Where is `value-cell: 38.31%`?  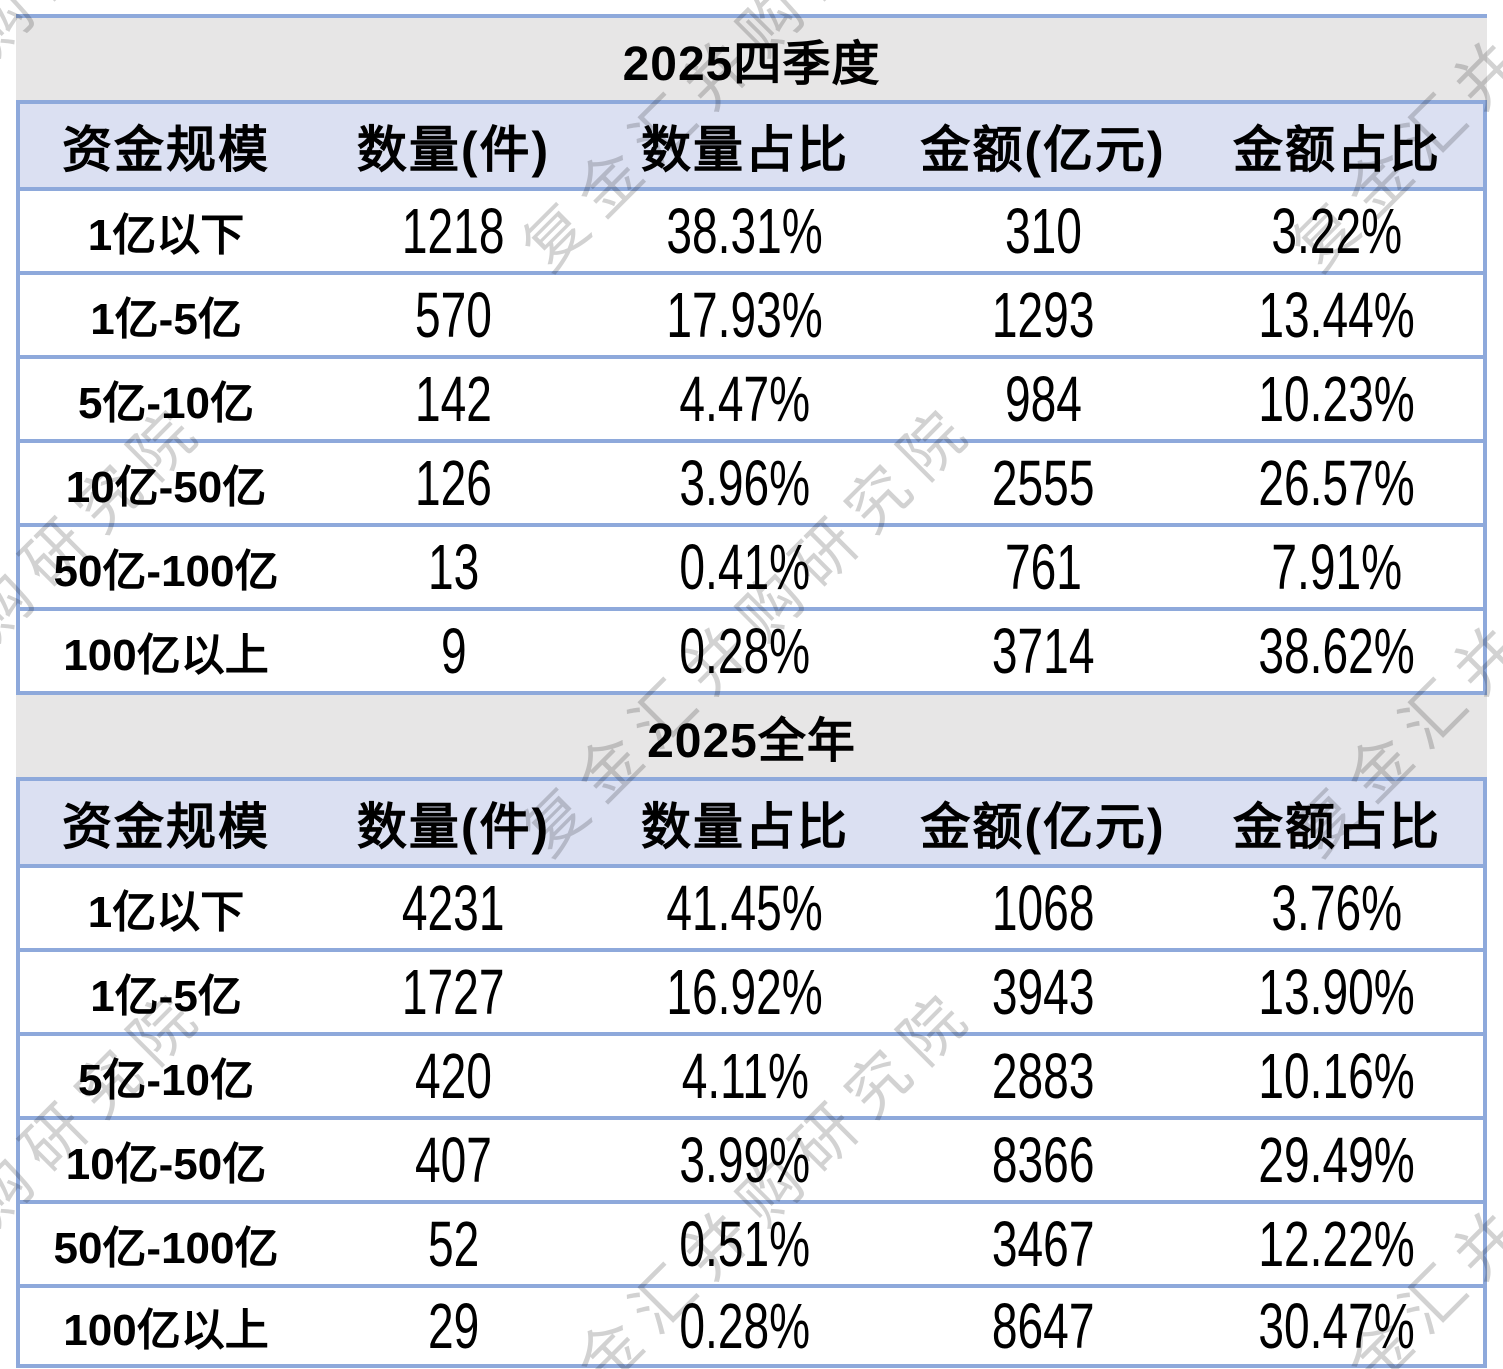 value-cell: 38.31% is located at coordinates (745, 231).